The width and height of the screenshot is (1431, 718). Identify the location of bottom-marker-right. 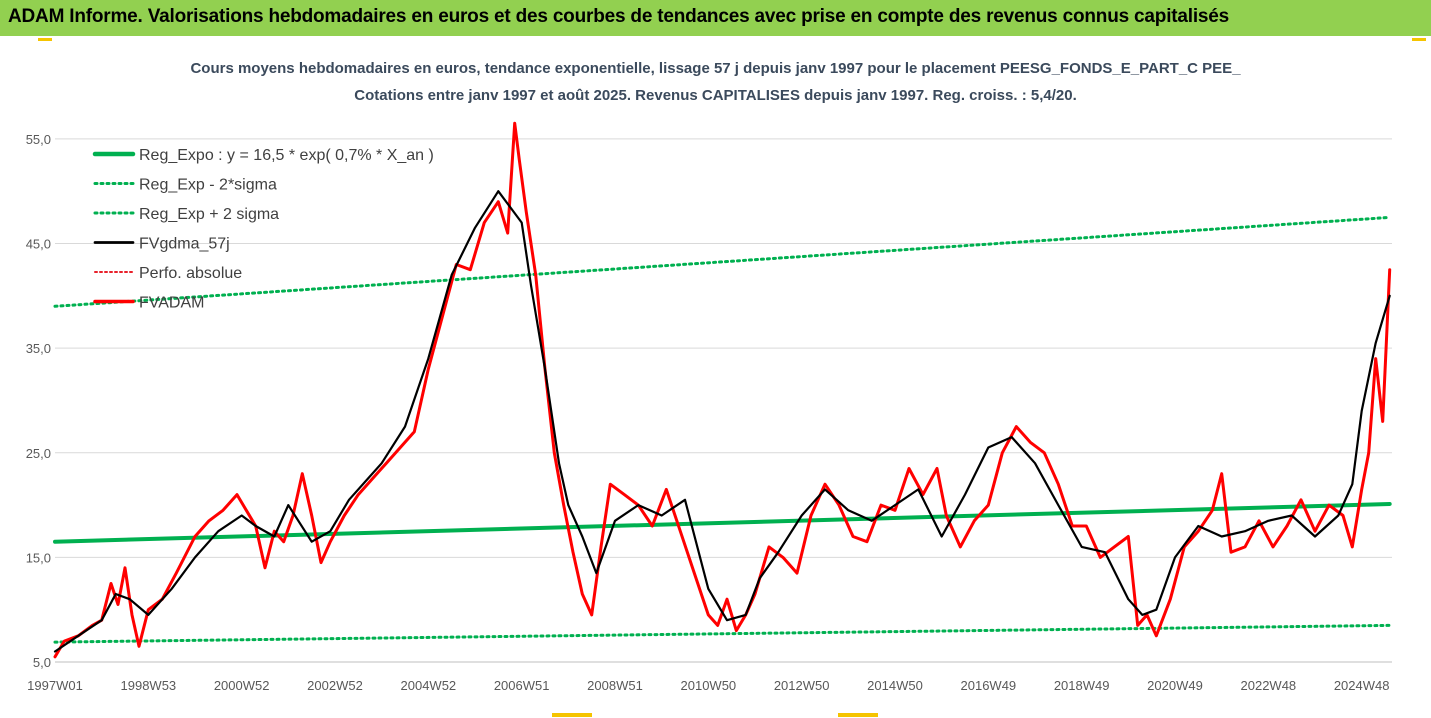
(858, 715).